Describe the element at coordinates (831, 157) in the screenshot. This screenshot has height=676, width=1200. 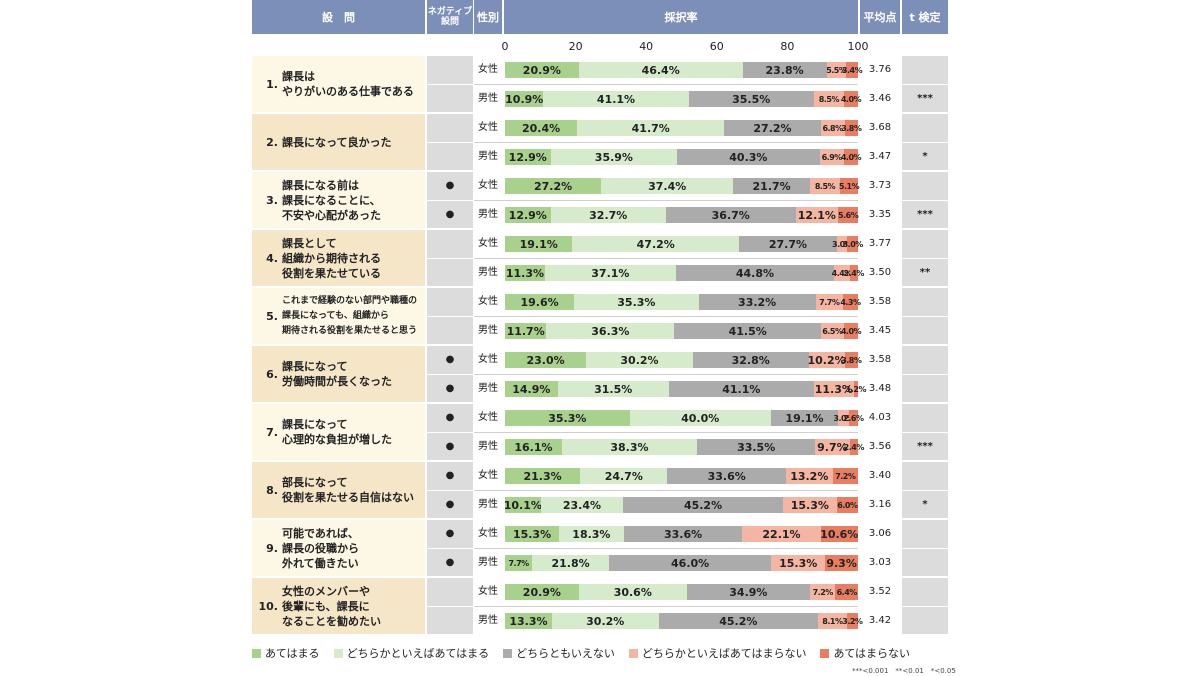
I see `bar-segment: 6.9%` at that location.